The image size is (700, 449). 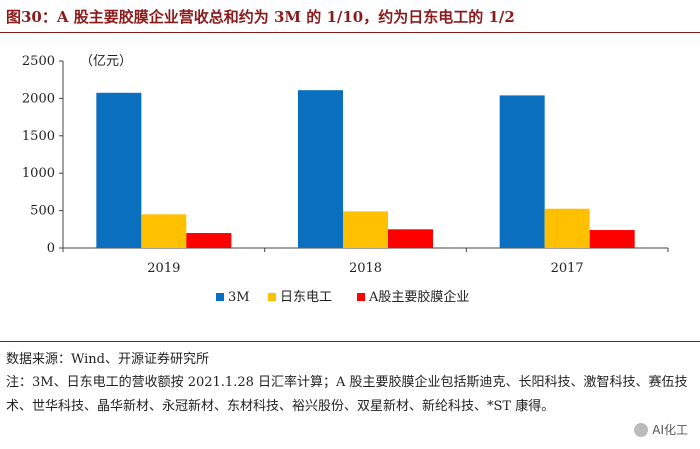 What do you see at coordinates (670, 430) in the screenshot?
I see `watermark-text: AI化工` at bounding box center [670, 430].